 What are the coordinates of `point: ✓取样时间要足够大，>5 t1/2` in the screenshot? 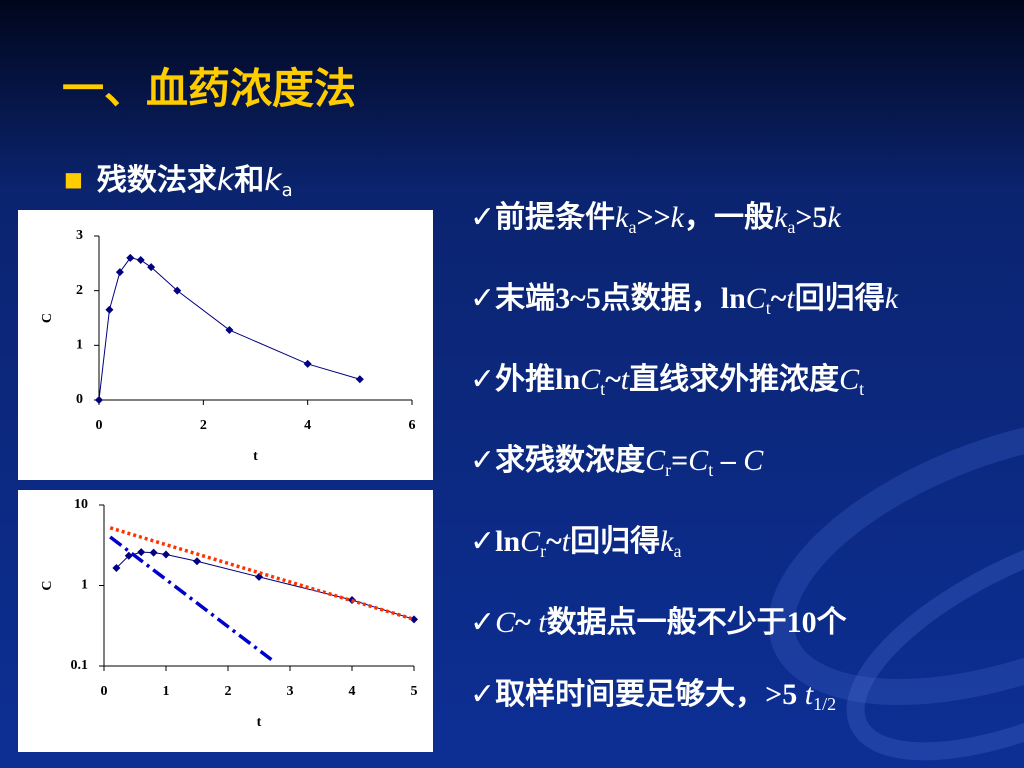 It's located at (740, 699).